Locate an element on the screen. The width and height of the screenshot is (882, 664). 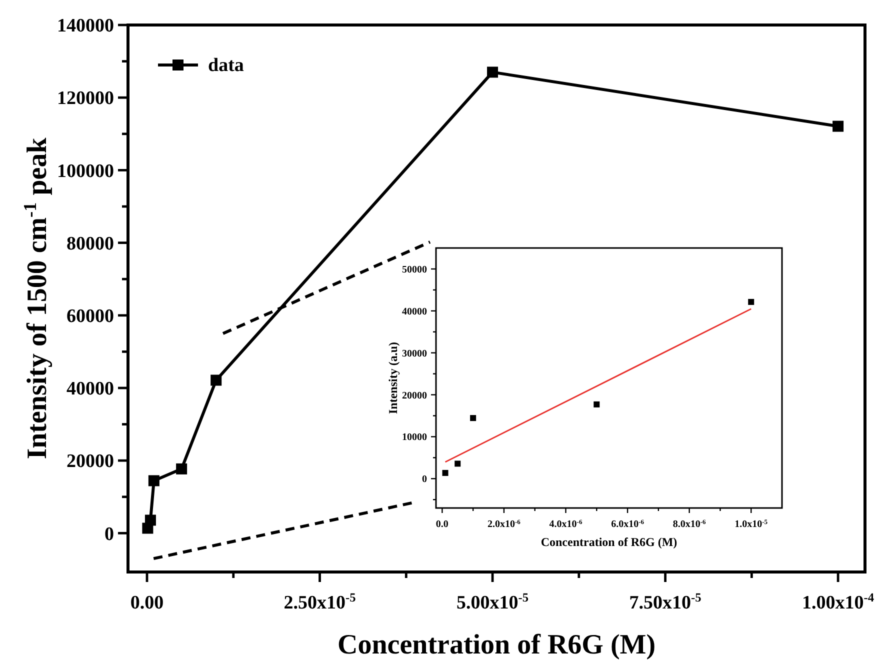
x-tick-label: 4.0x10$^{-6}$ is located at coordinates (566, 524).